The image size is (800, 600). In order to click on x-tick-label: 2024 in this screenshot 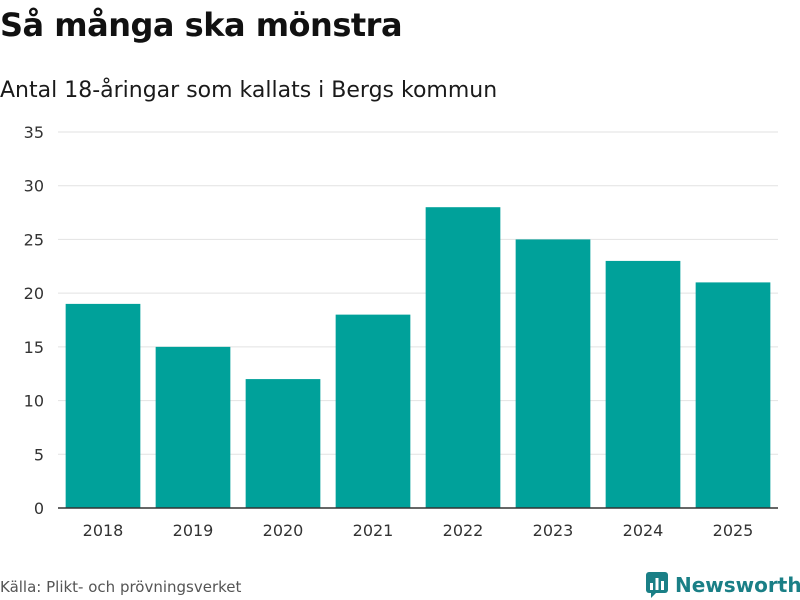, I will do `click(643, 530)`.